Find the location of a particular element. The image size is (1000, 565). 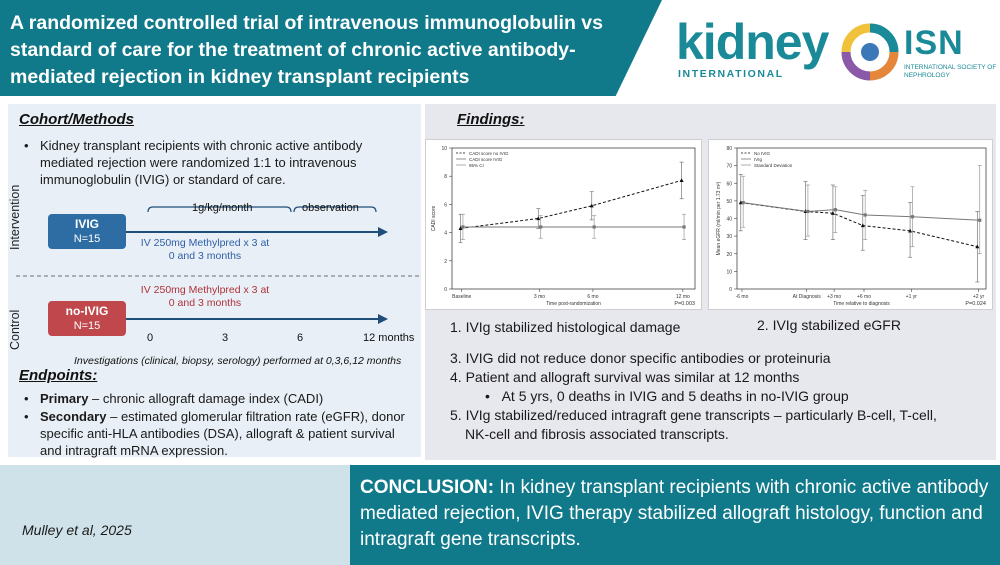

legend-entry: 95% CI is located at coordinates (476, 165).